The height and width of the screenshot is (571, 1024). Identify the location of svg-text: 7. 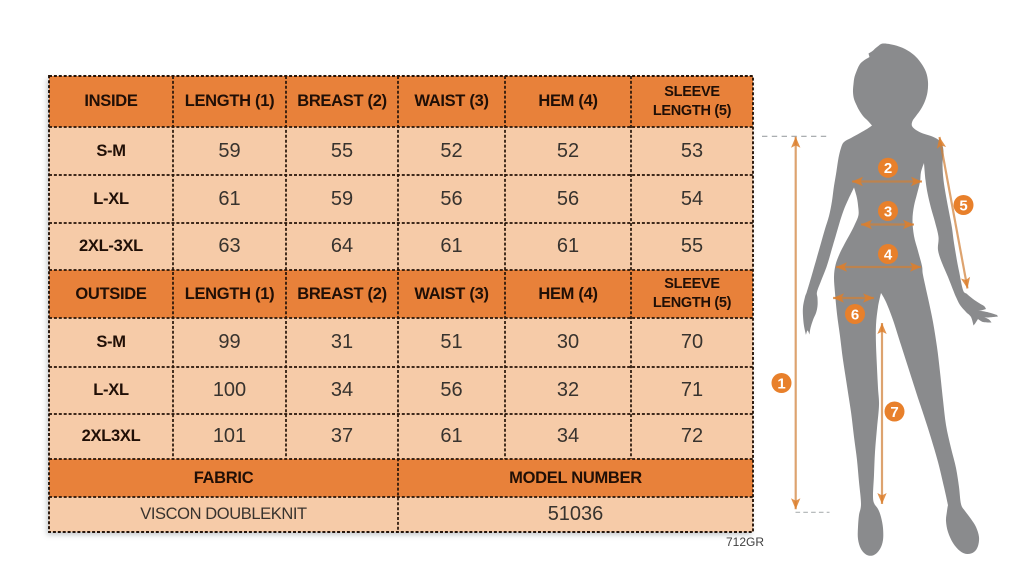
(894, 412).